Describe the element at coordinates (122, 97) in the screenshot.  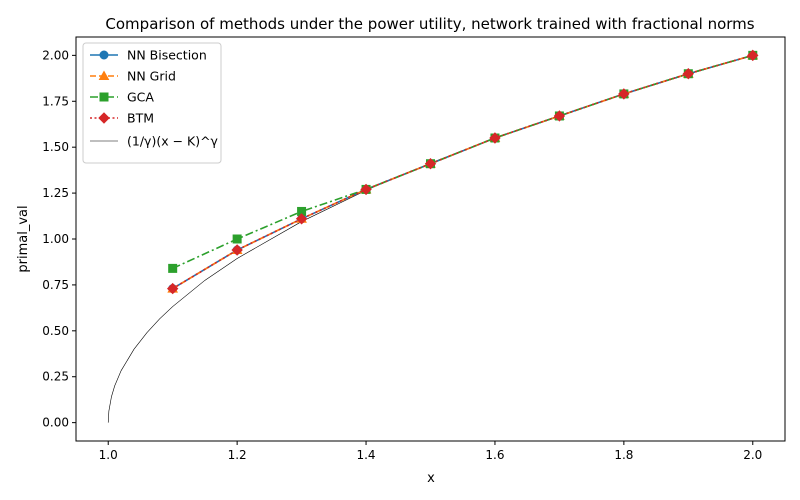
I see `legend-entry: GCA` at that location.